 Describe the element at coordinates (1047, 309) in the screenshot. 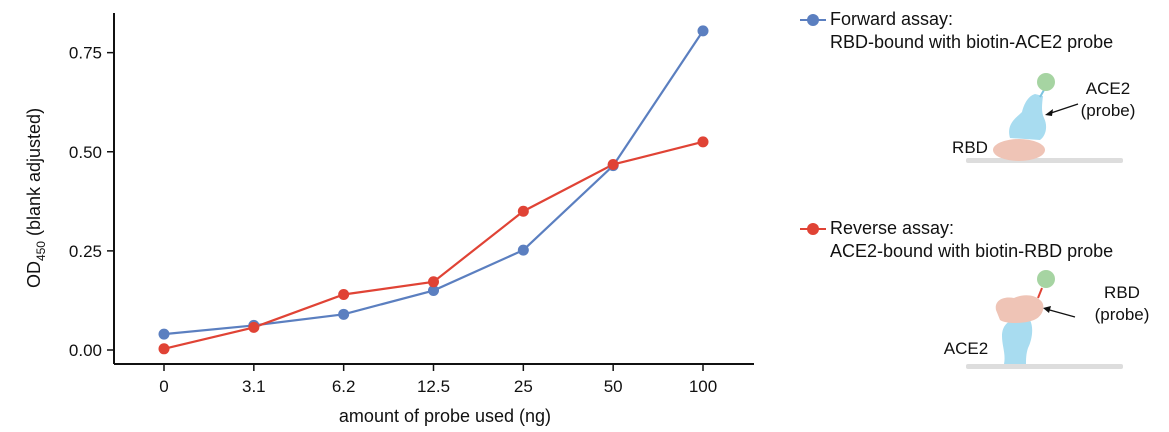

I see `reverse-arrow-head-icon` at that location.